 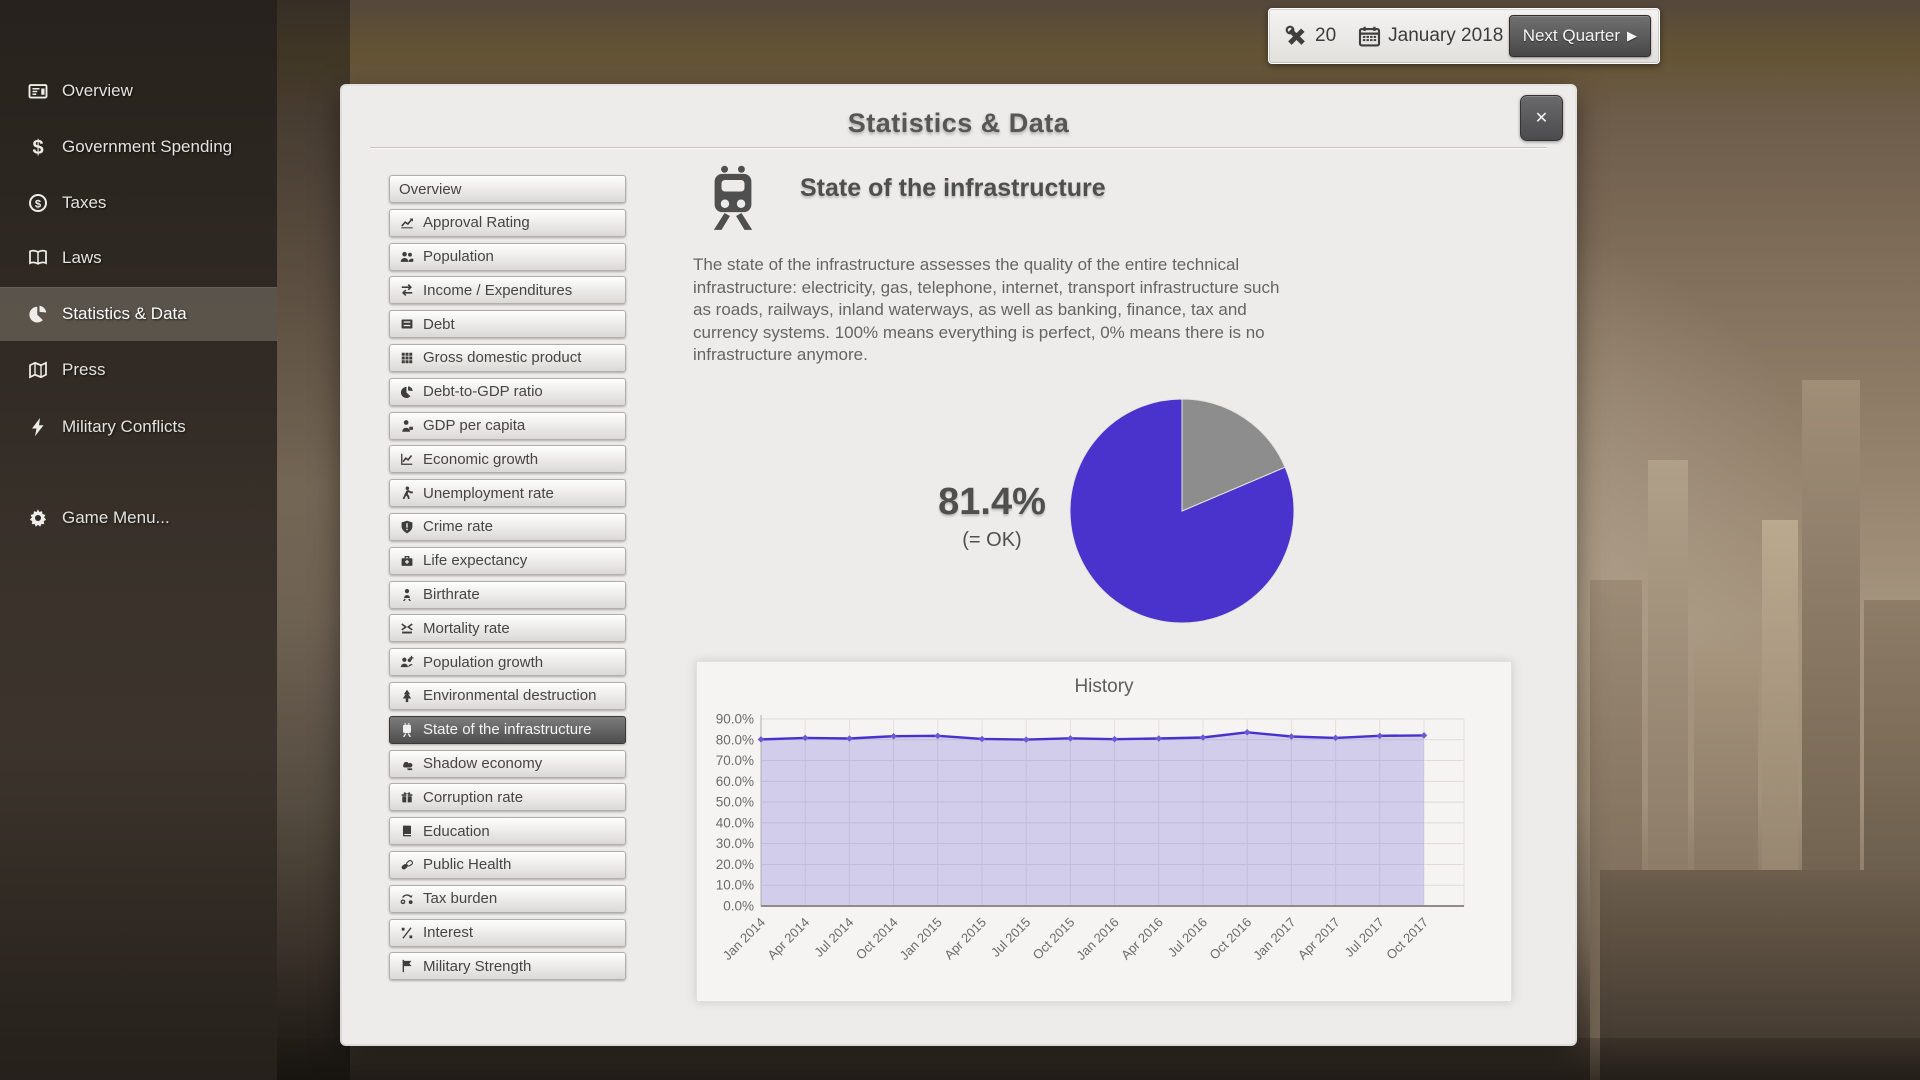 What do you see at coordinates (507, 256) in the screenshot?
I see `stat-button-population: Population` at bounding box center [507, 256].